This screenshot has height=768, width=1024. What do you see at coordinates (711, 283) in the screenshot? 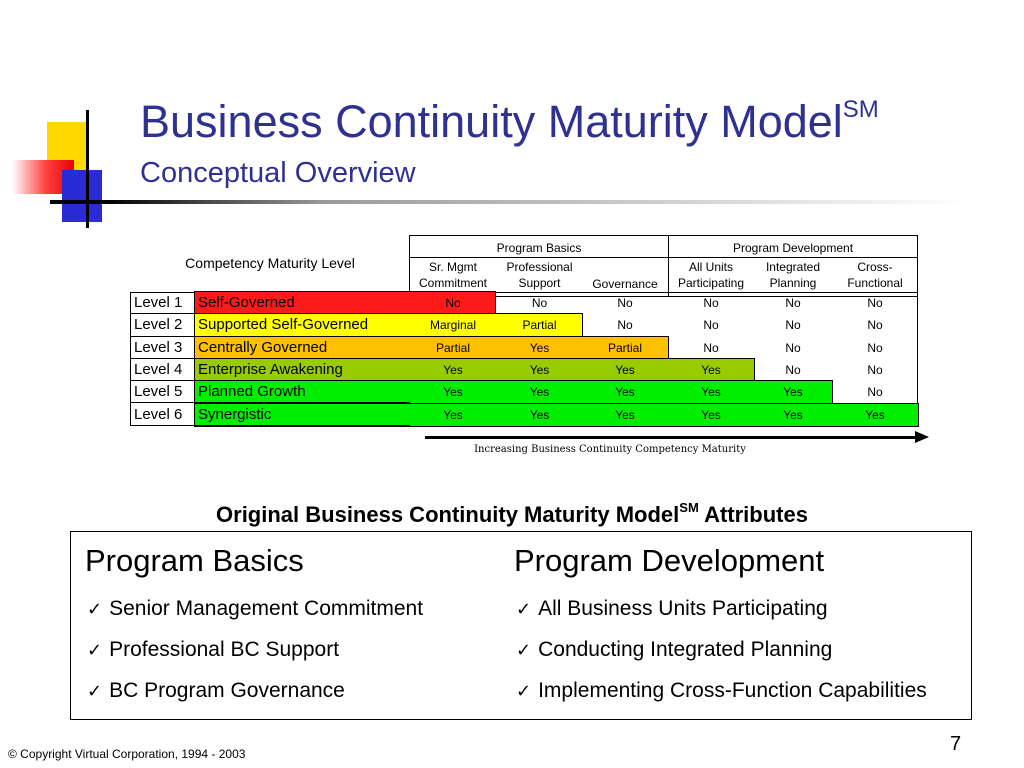
I see `column-header-line: Participating` at bounding box center [711, 283].